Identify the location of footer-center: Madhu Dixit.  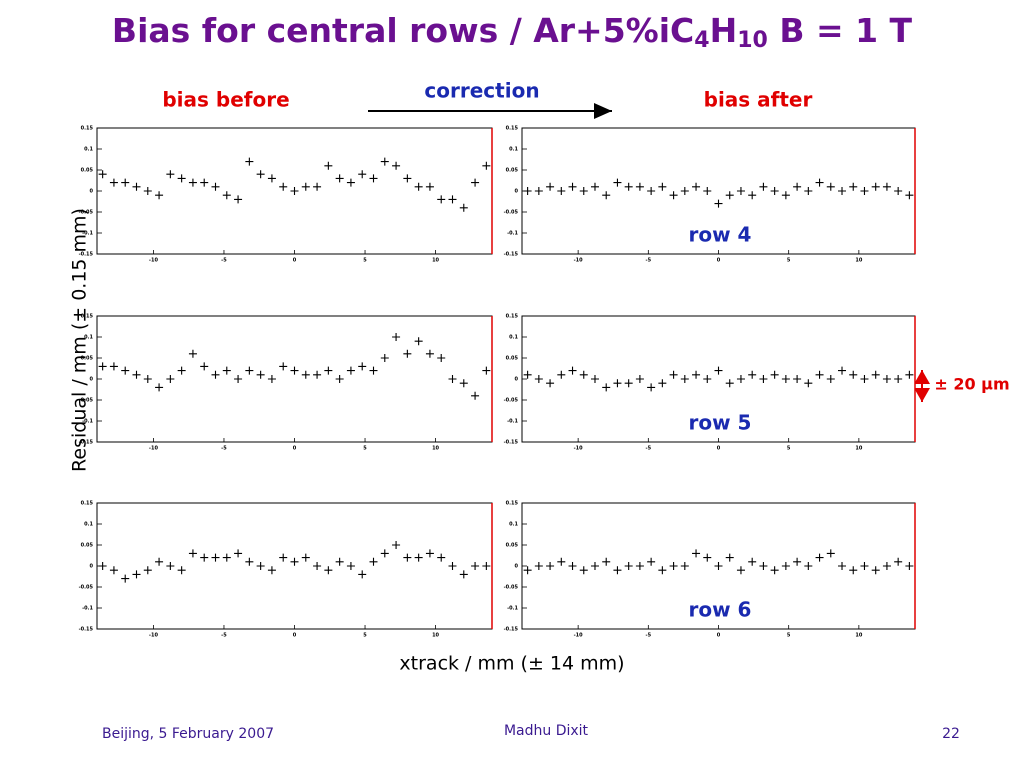
(546, 731).